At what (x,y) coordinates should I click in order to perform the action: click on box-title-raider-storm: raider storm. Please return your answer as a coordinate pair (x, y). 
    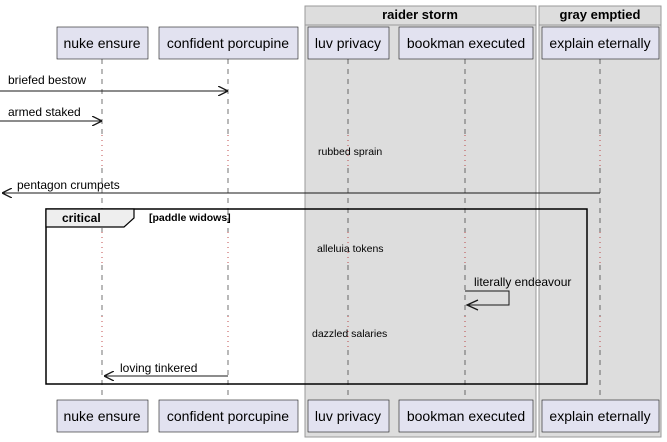
    Looking at the image, I should click on (420, 14).